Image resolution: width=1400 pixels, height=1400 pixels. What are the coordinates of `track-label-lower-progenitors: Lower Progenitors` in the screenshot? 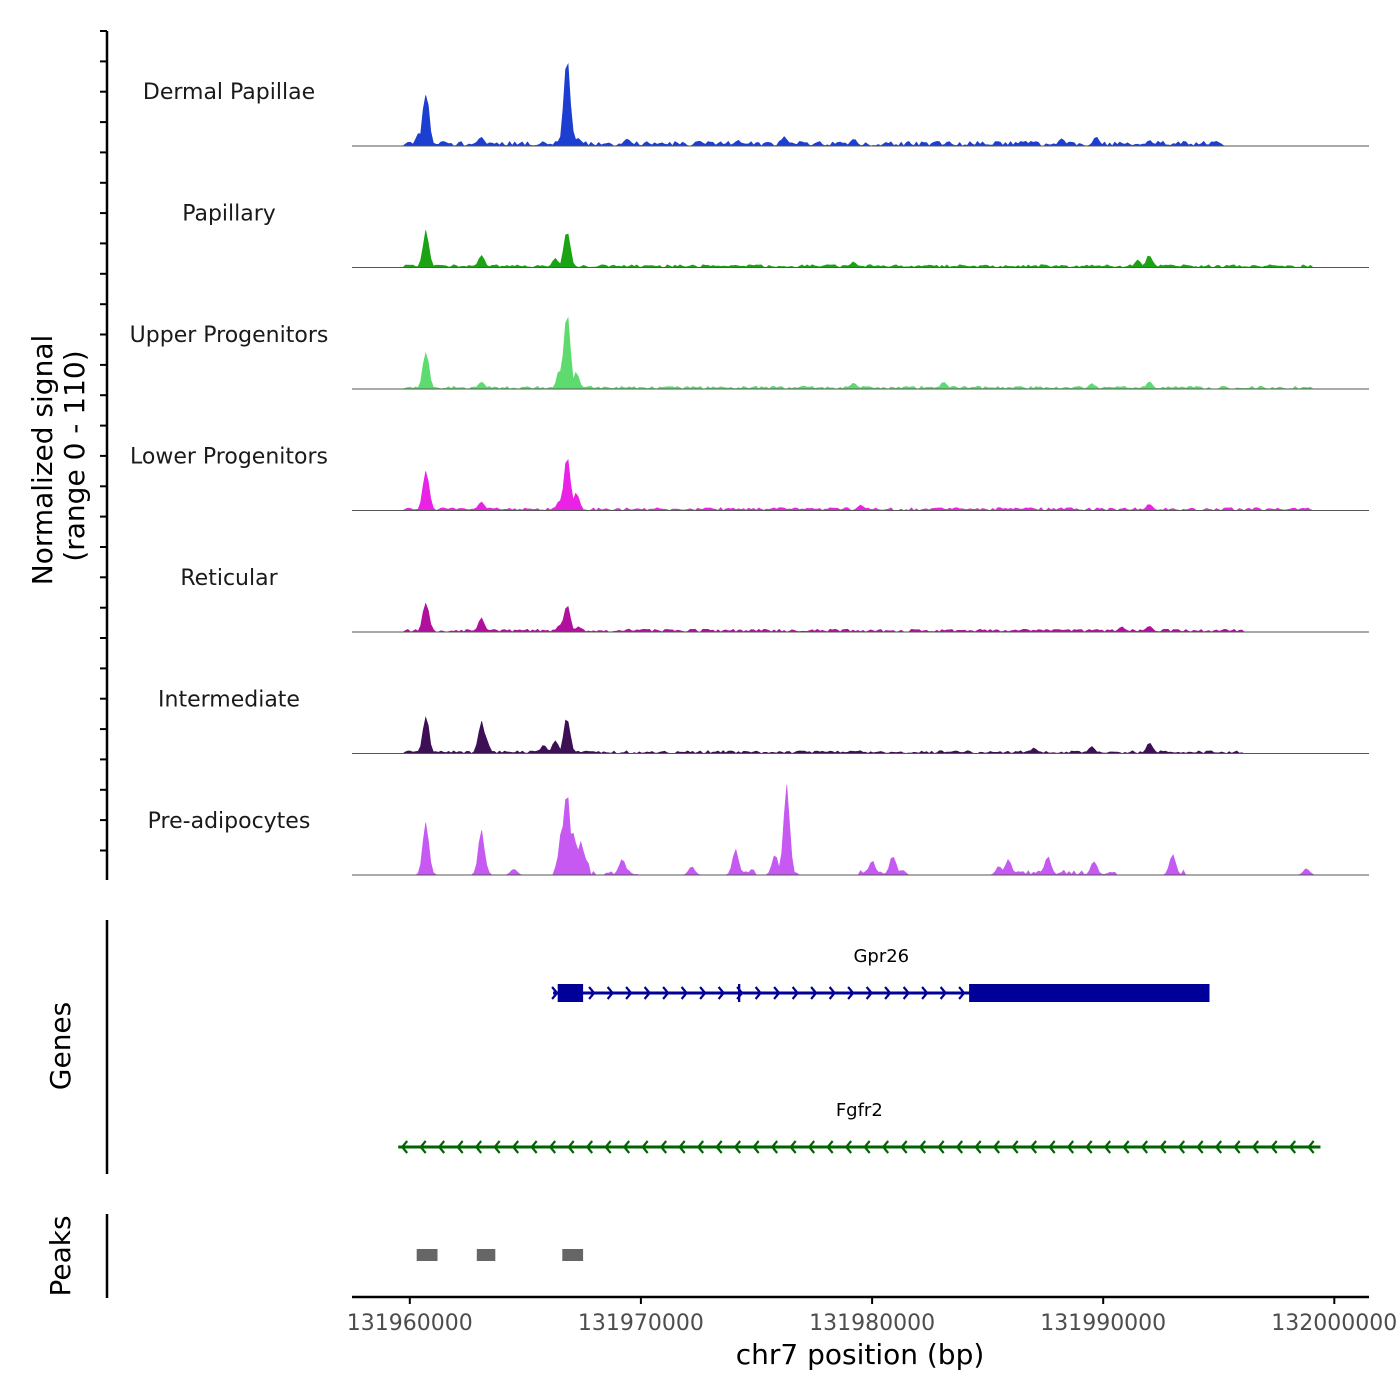 It's located at (229, 457).